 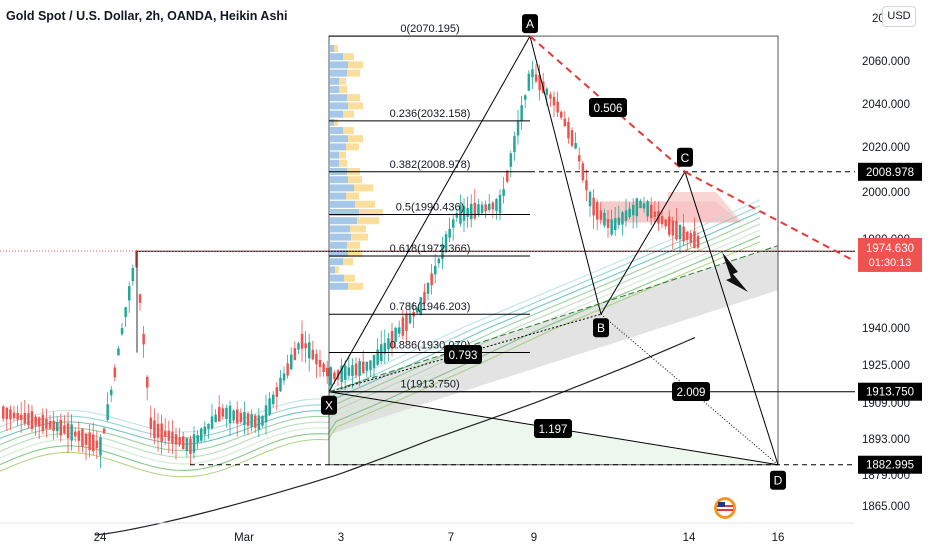 I want to click on price-tick-label: 2000.000, so click(x=886, y=193).